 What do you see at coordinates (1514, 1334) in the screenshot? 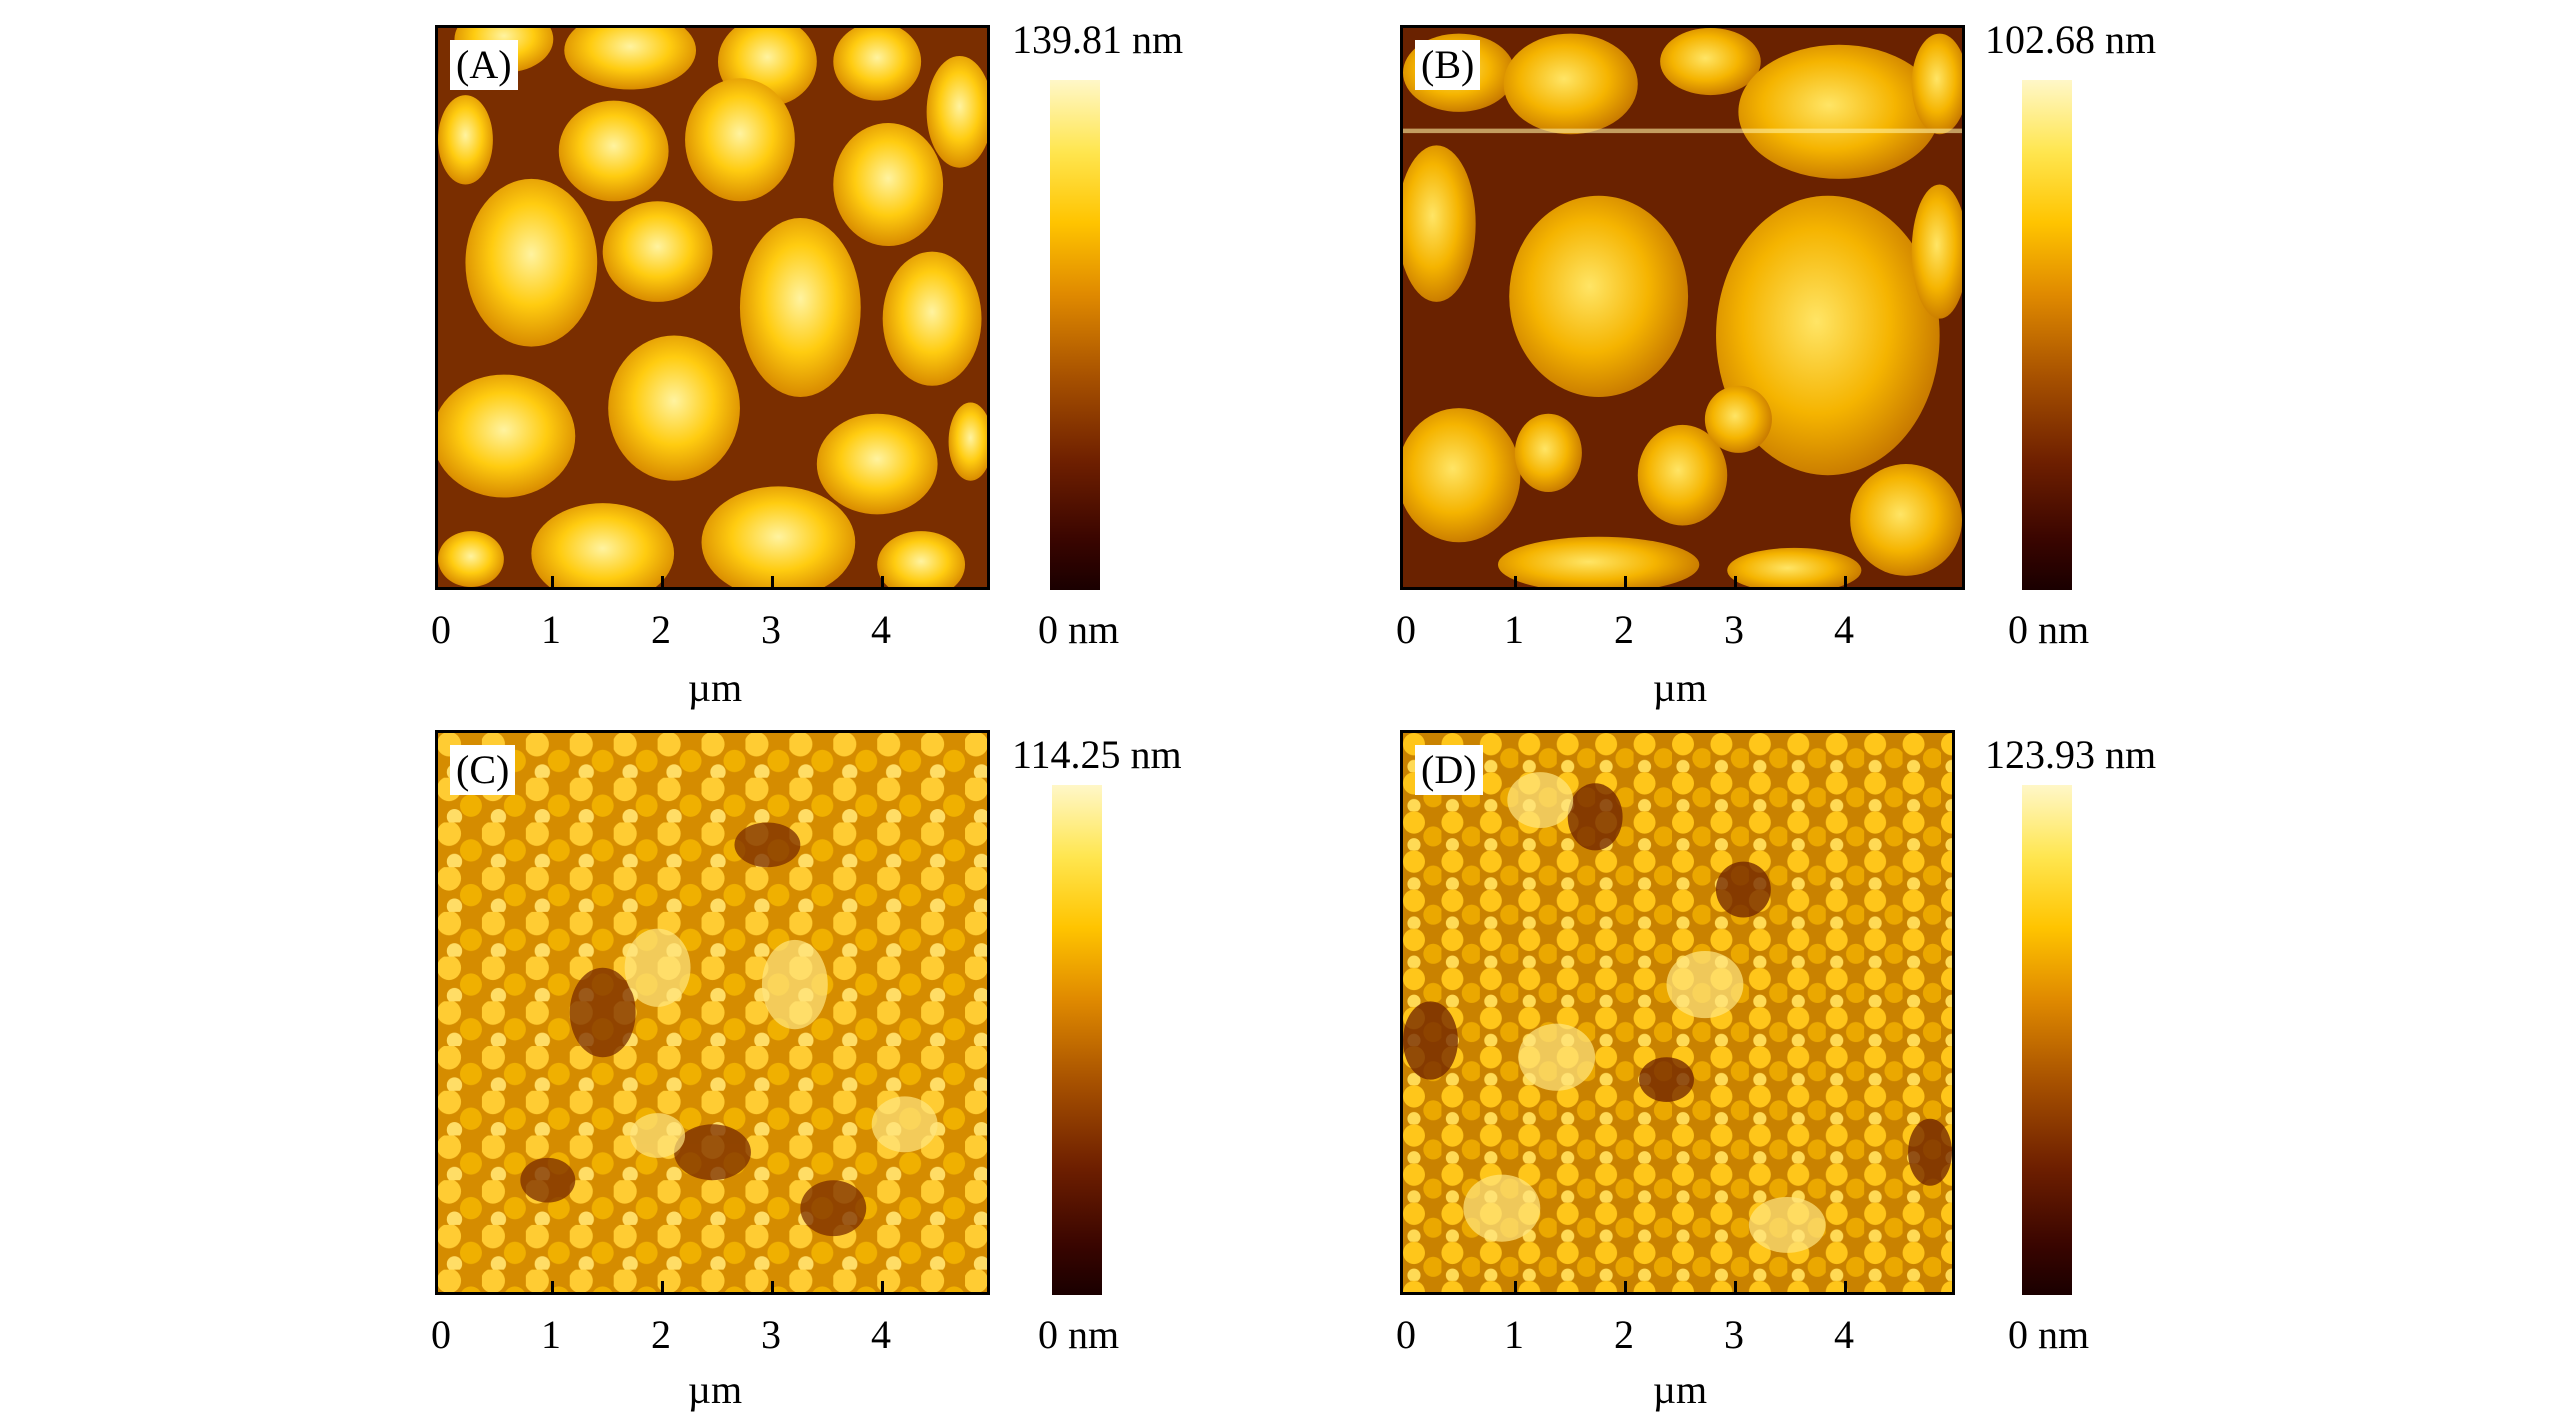
I see `x-tick-label-d-1: 1` at bounding box center [1514, 1334].